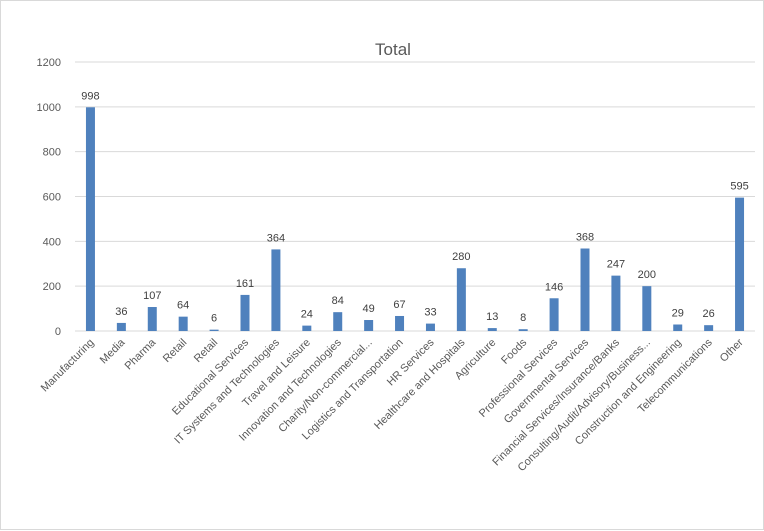 This screenshot has height=531, width=764. I want to click on category-label: Pharma, so click(141, 354).